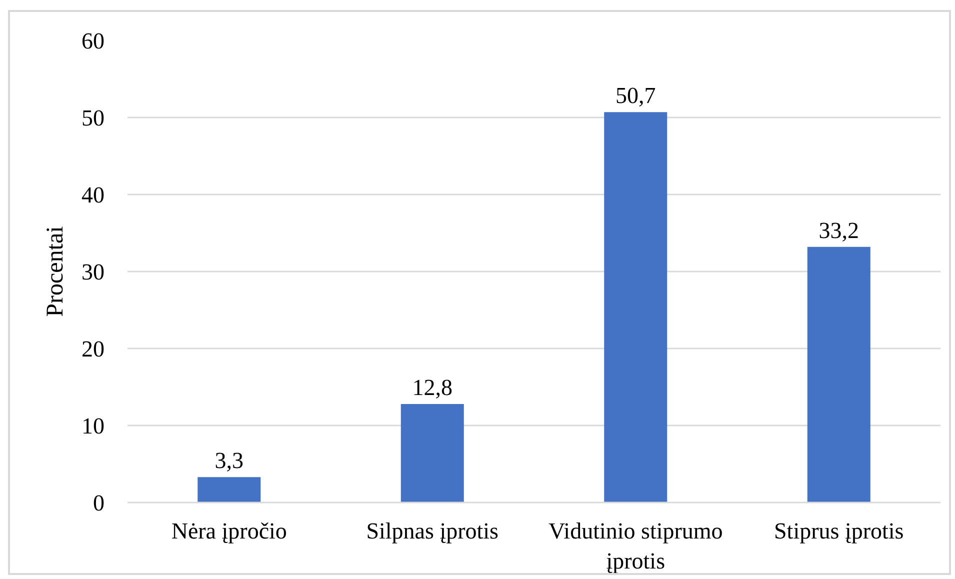  What do you see at coordinates (55, 271) in the screenshot?
I see `y-axis-title: Procentai` at bounding box center [55, 271].